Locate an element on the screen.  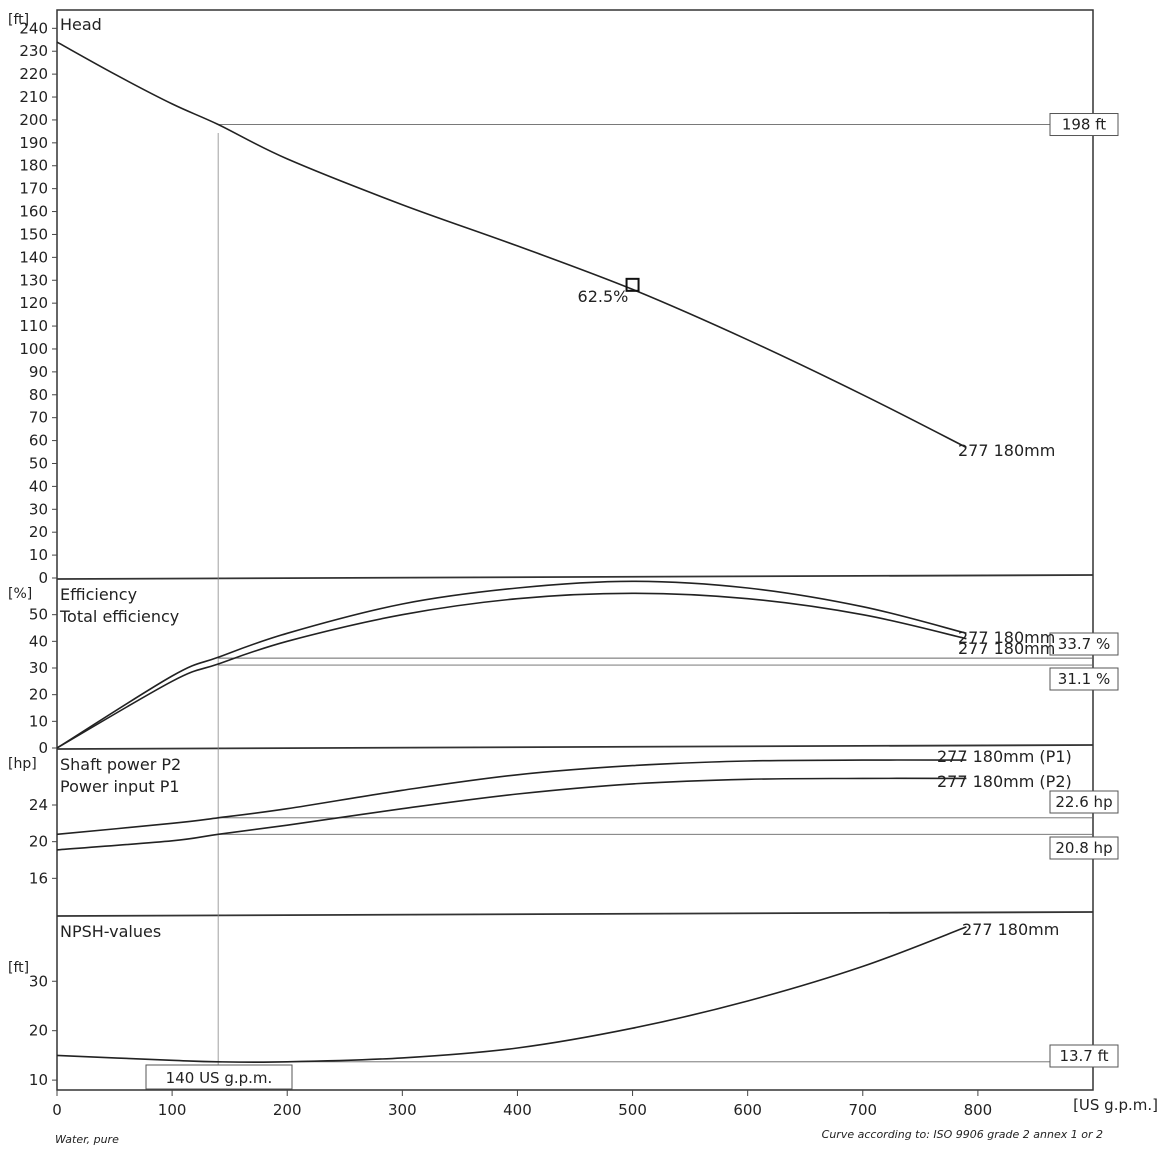
x-tick-label: 200 is located at coordinates (287, 1110).